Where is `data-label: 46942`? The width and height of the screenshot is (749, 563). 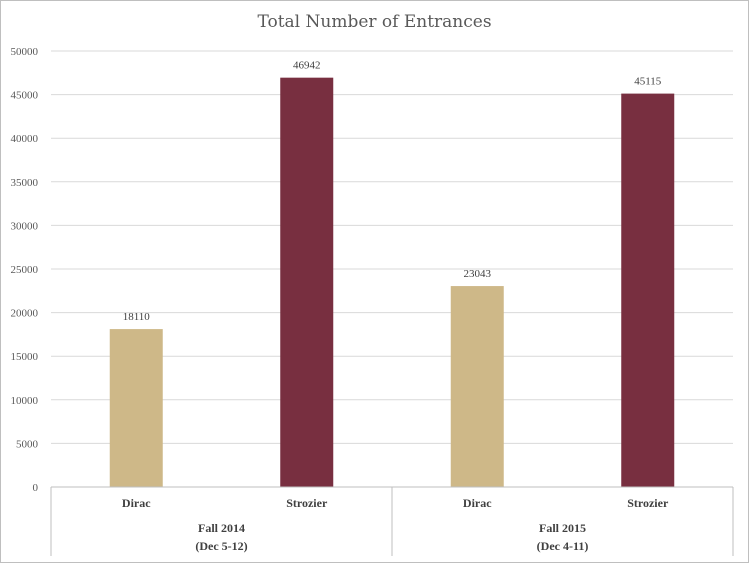
data-label: 46942 is located at coordinates (307, 66).